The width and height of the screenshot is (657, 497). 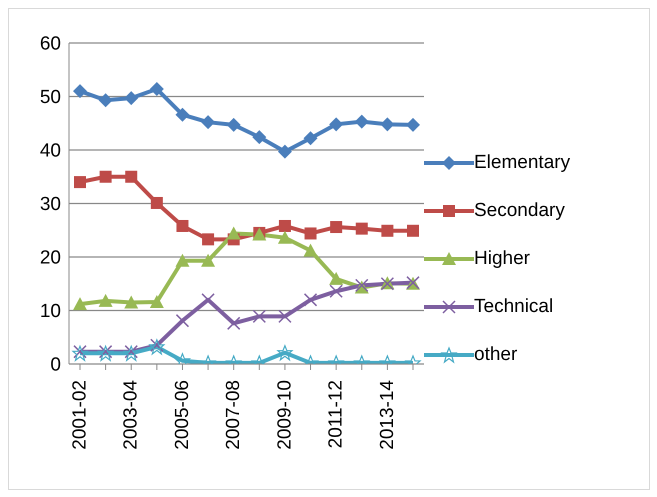 What do you see at coordinates (50, 311) in the screenshot?
I see `y-tick-label: 10` at bounding box center [50, 311].